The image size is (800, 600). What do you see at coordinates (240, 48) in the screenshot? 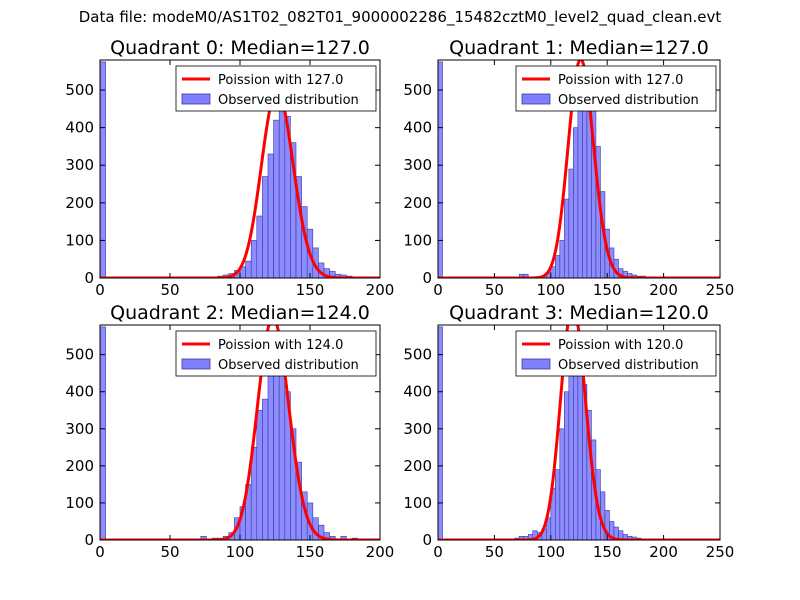
I see `subplot-title: Quadrant 0: Median=127.0` at bounding box center [240, 48].